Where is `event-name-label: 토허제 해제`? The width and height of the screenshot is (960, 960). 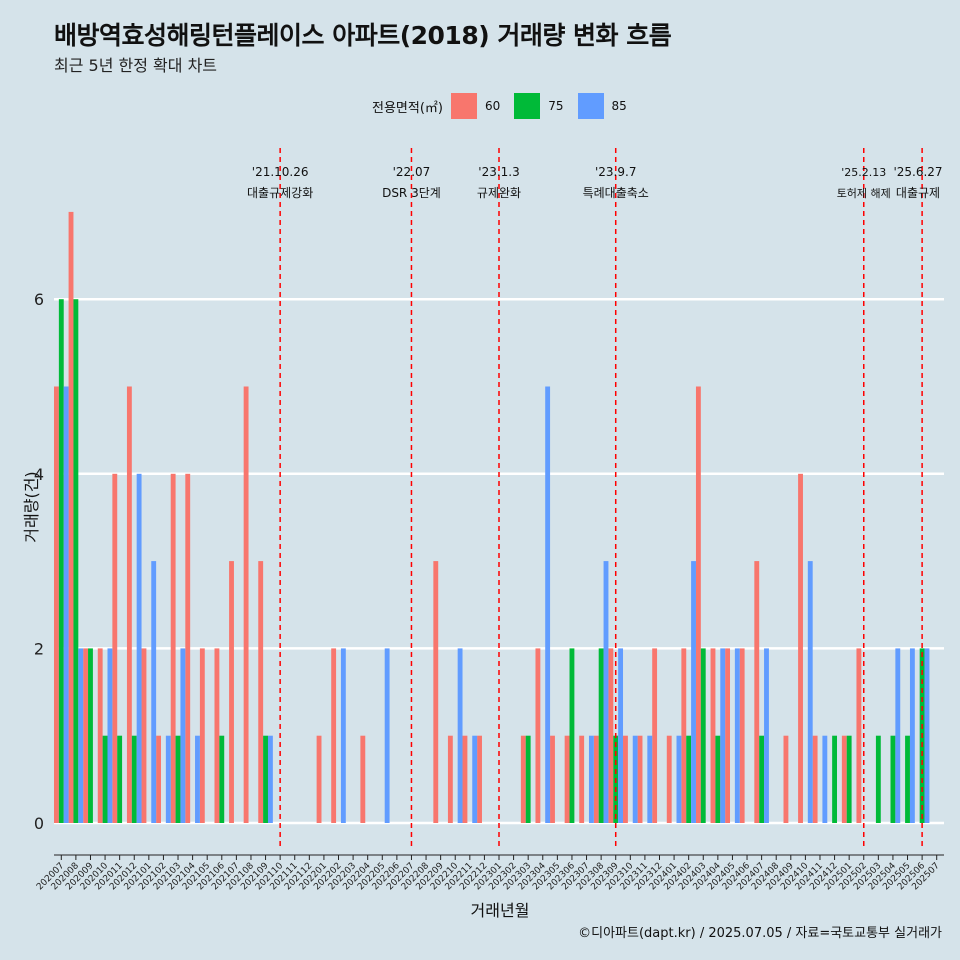
event-name-label: 토허제 해제 is located at coordinates (864, 193).